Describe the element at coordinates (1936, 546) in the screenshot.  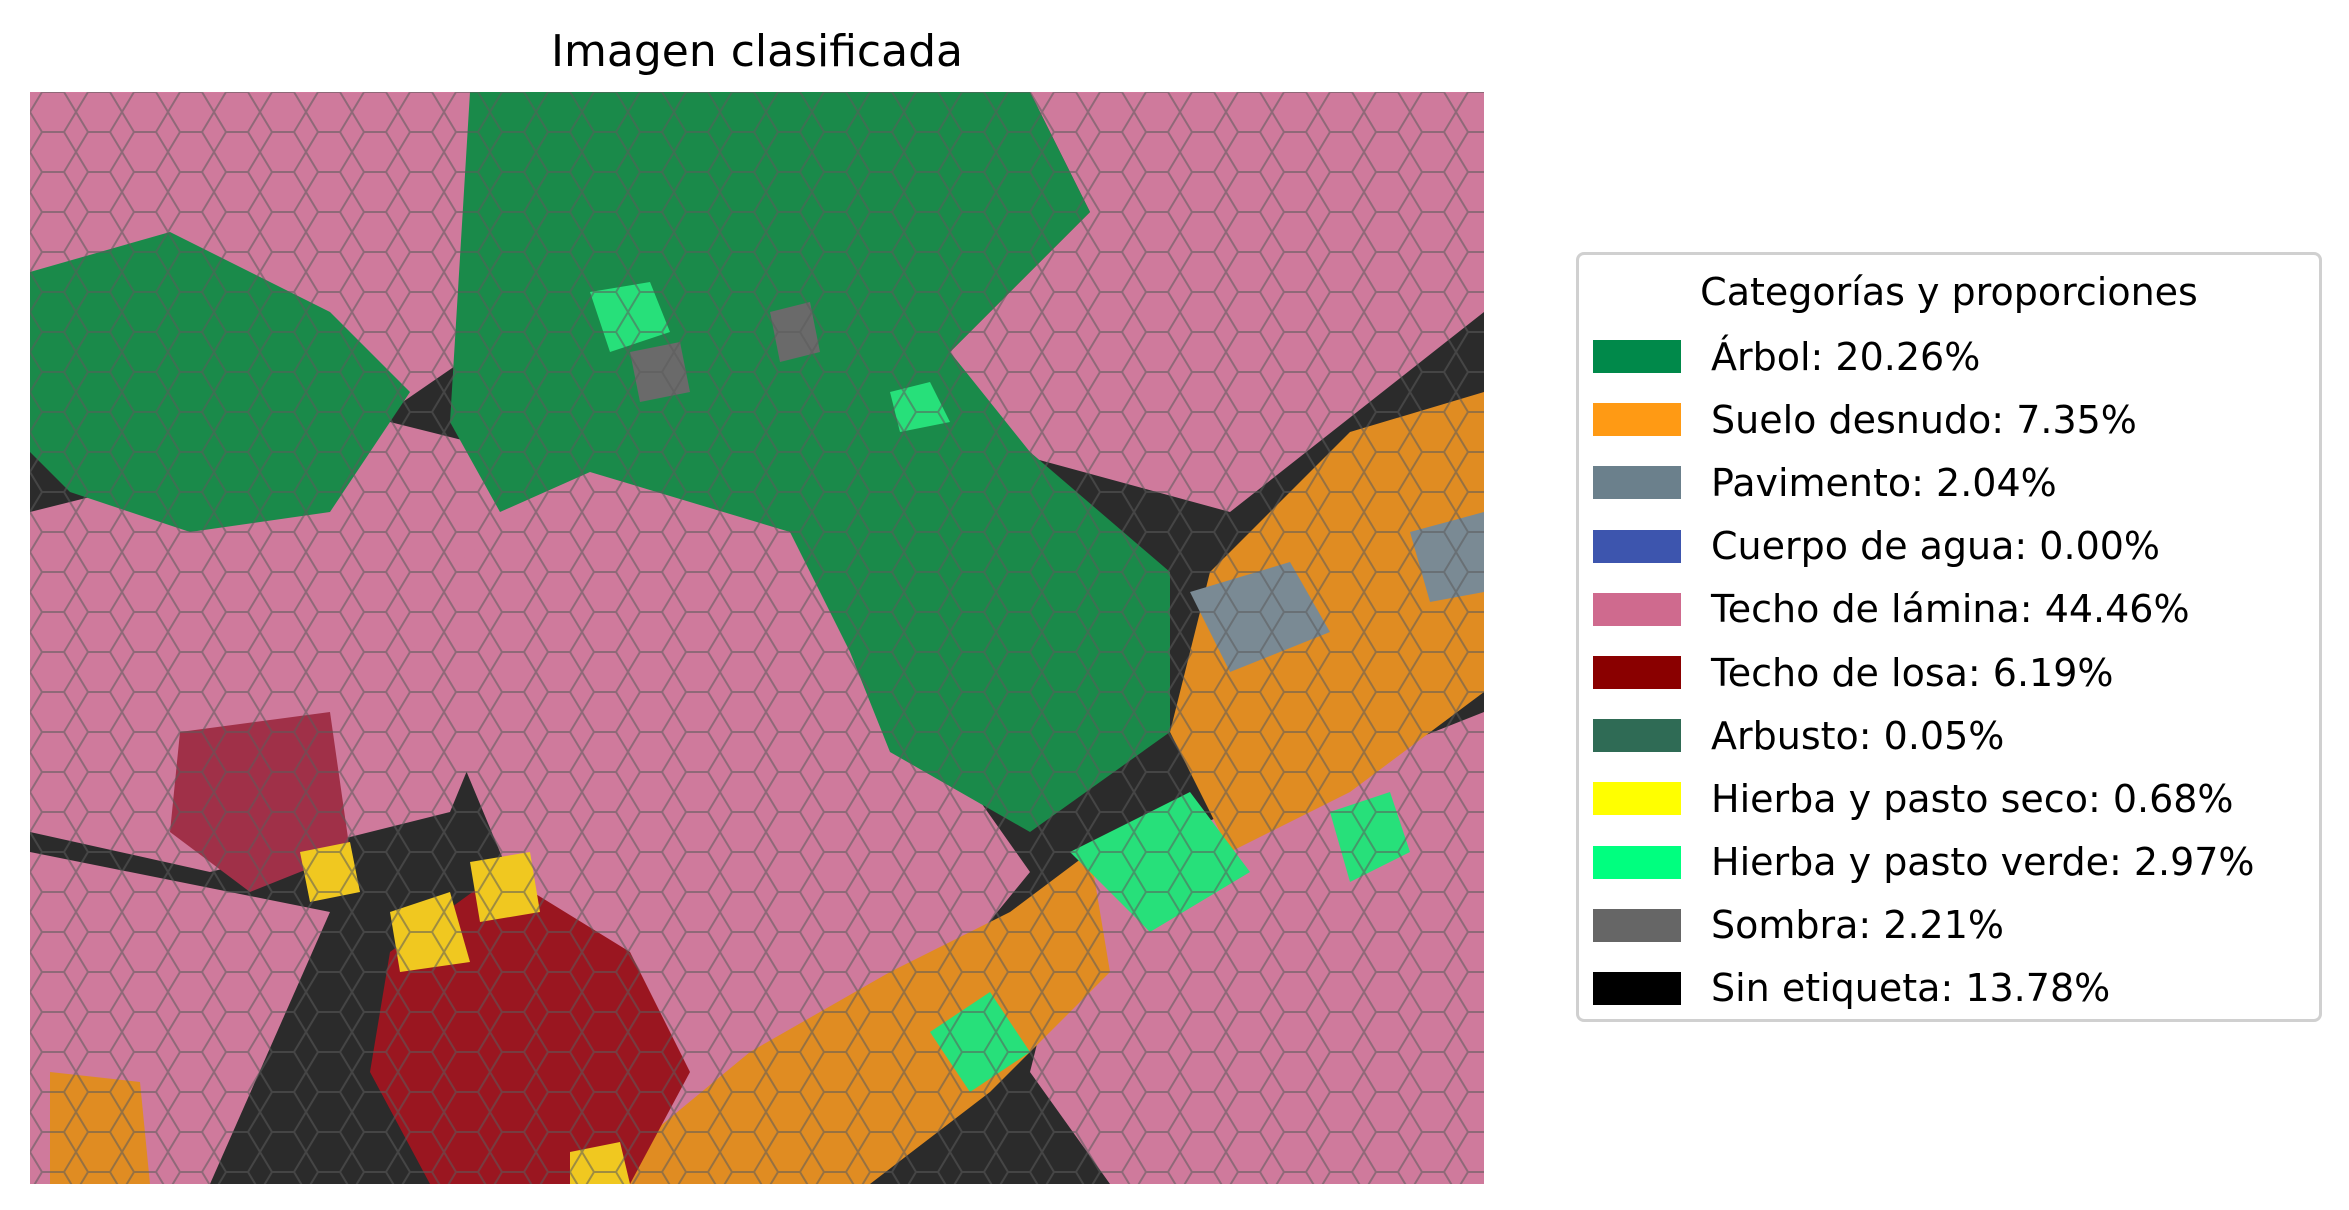
I see `legend-label: Cuerpo de agua: 0.00%` at that location.